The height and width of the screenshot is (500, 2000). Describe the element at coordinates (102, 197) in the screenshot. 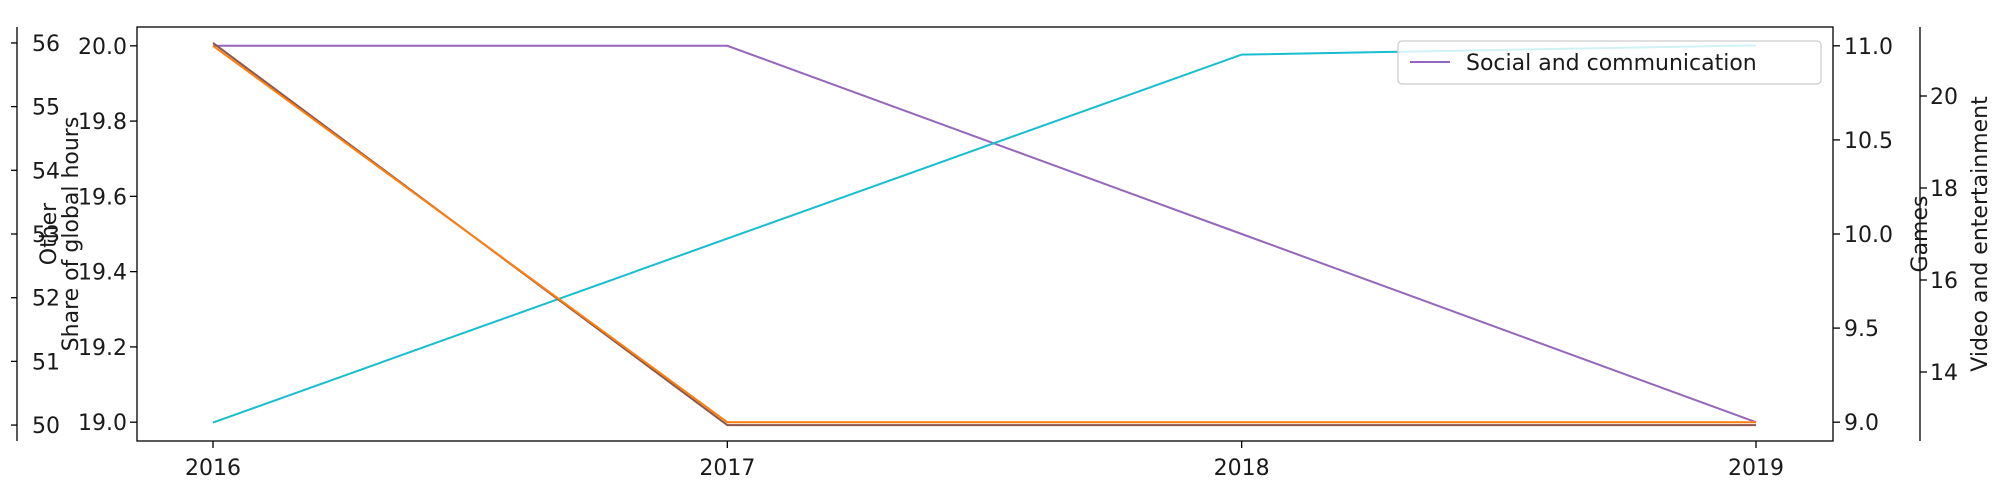

I see `share-axis-tick-label: 19.6` at that location.